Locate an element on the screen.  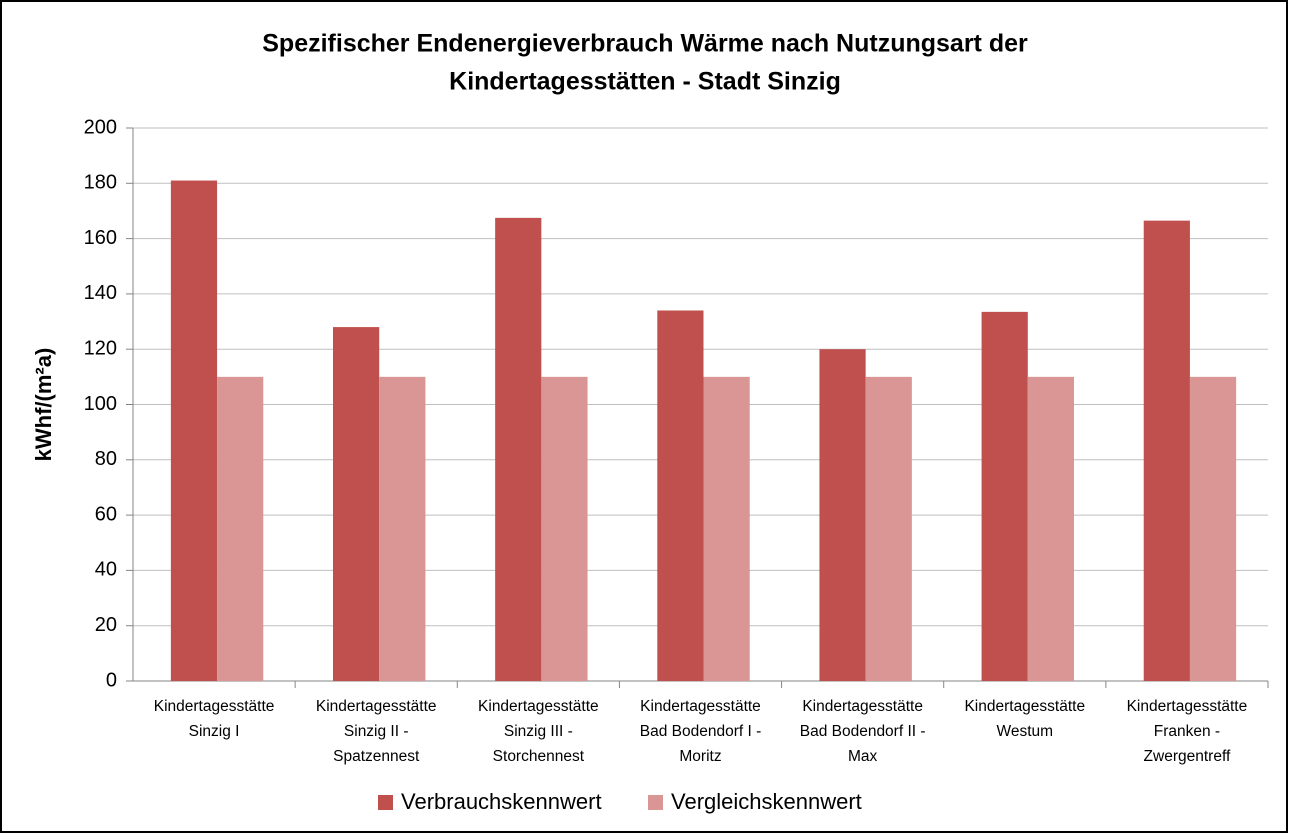
x-tick-label: Zwergentreff is located at coordinates (1187, 756).